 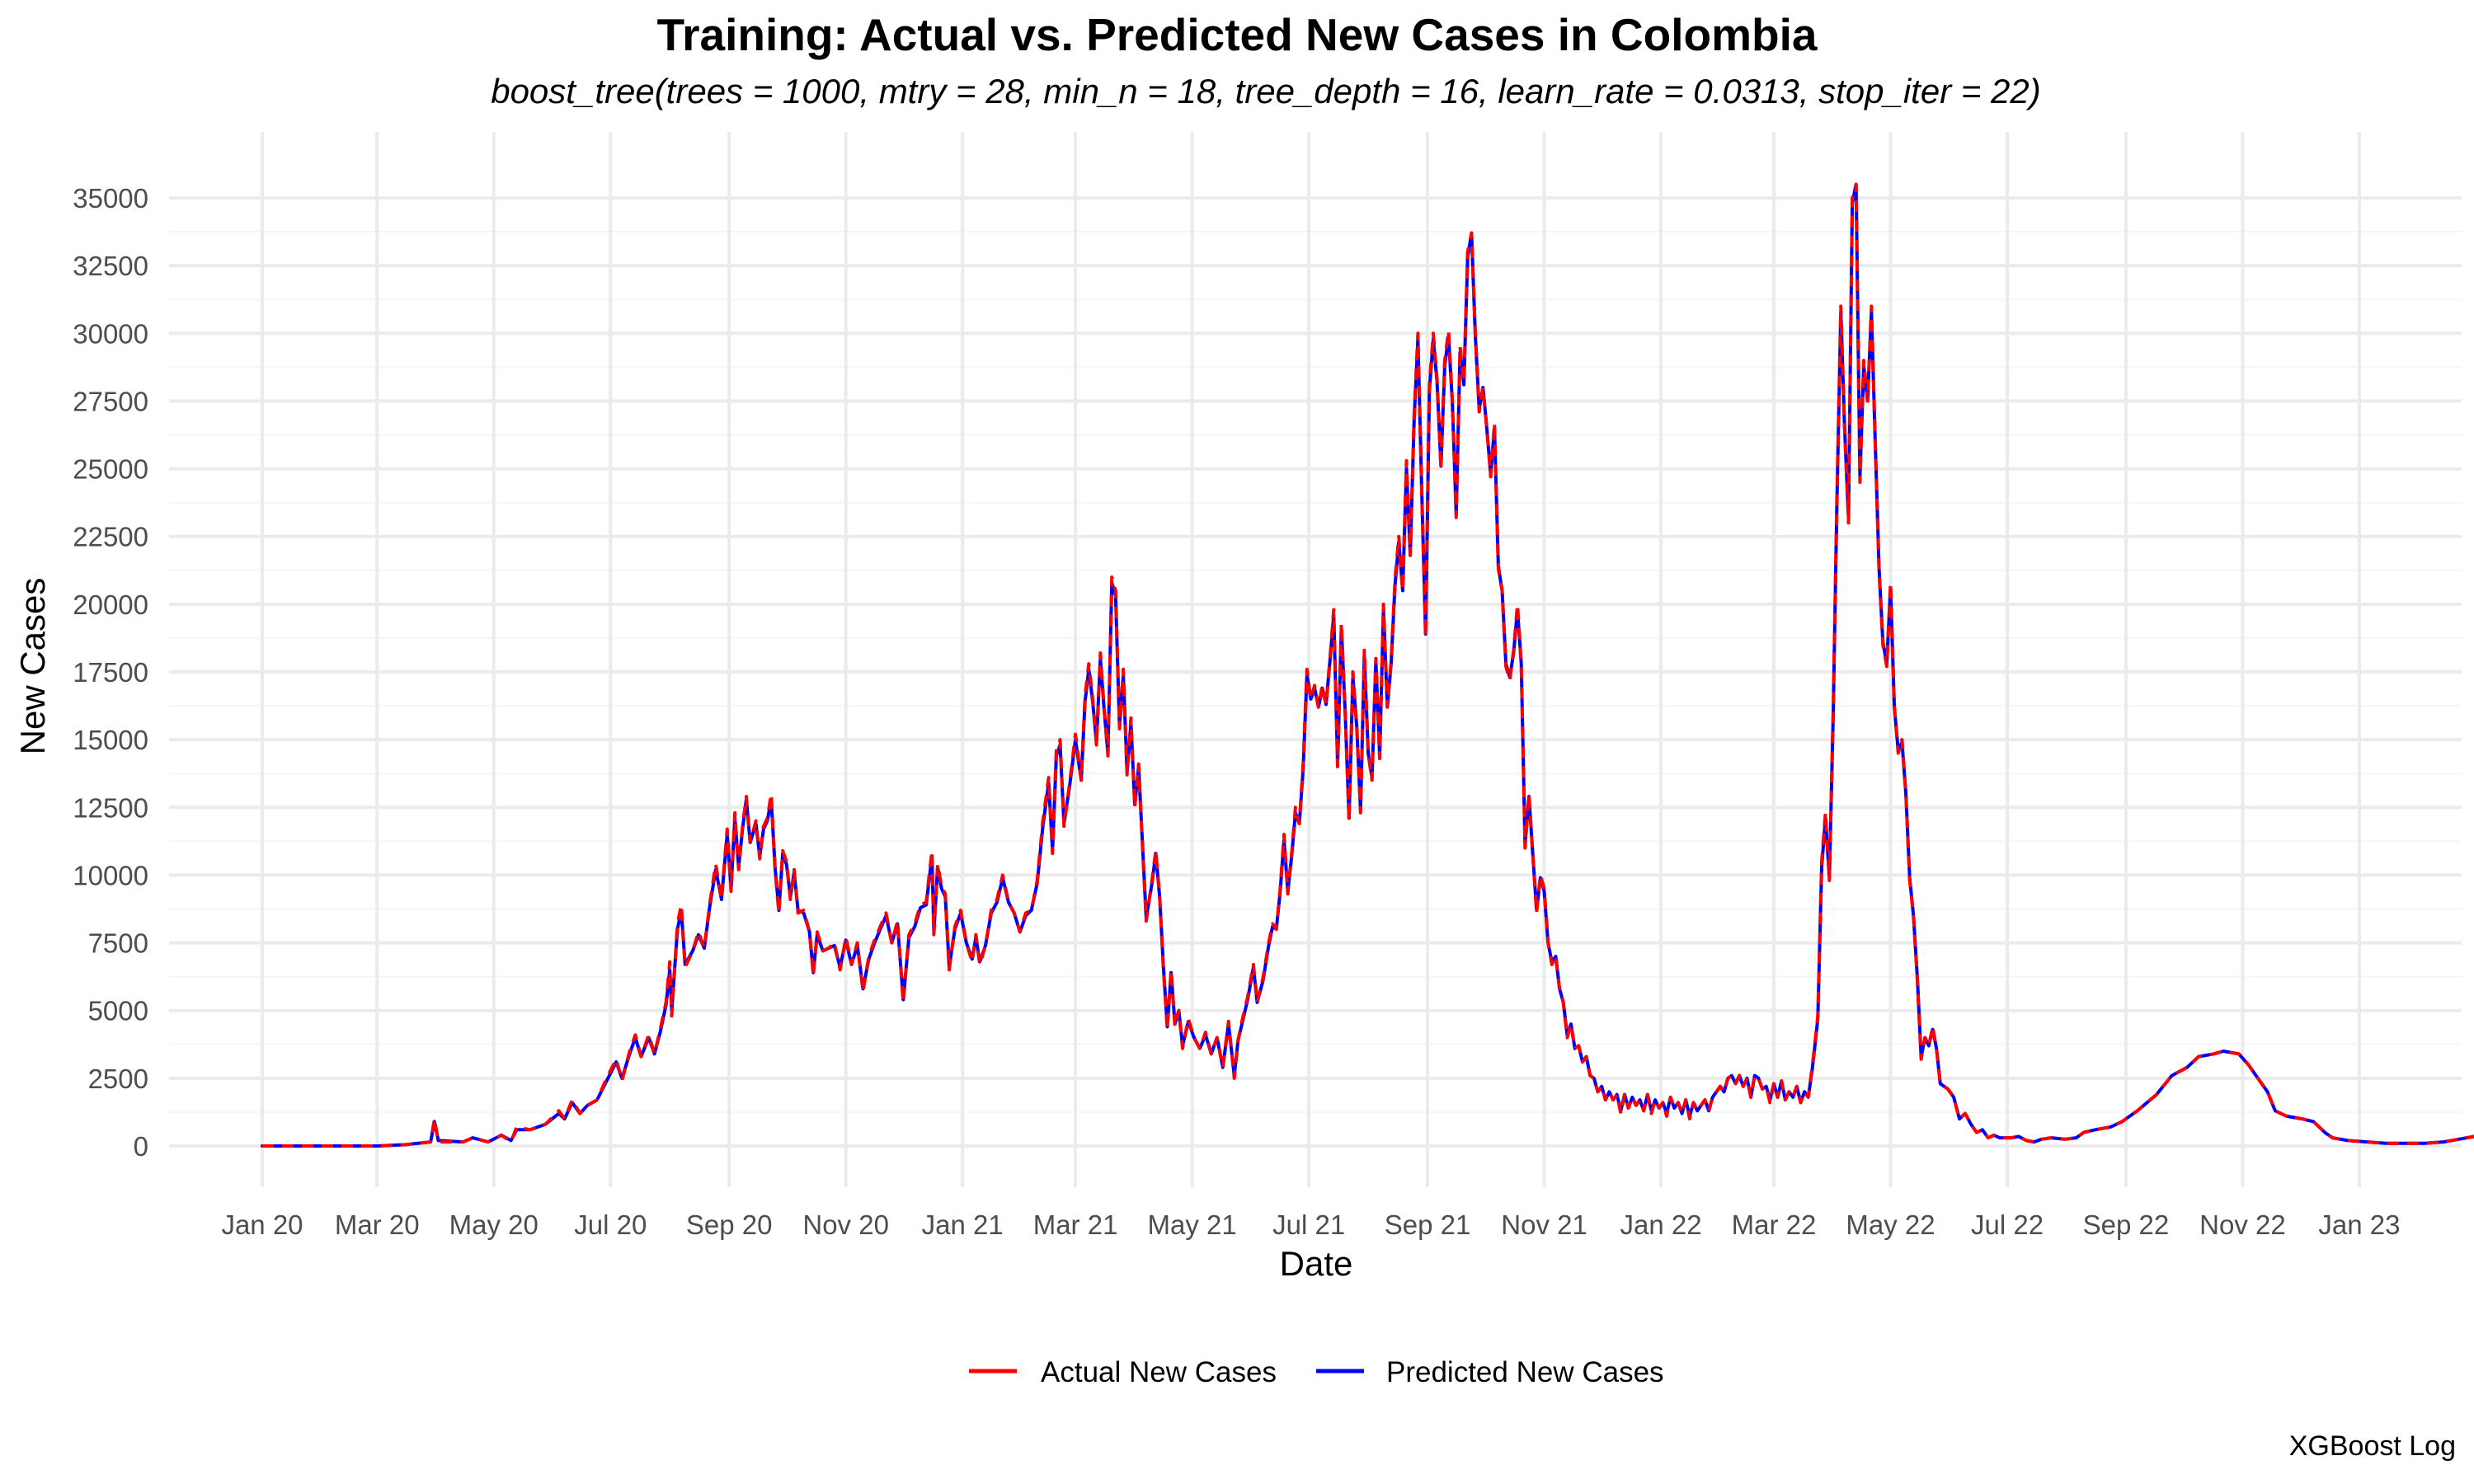 I want to click on x-tick-label: Jul 20, so click(x=610, y=1224).